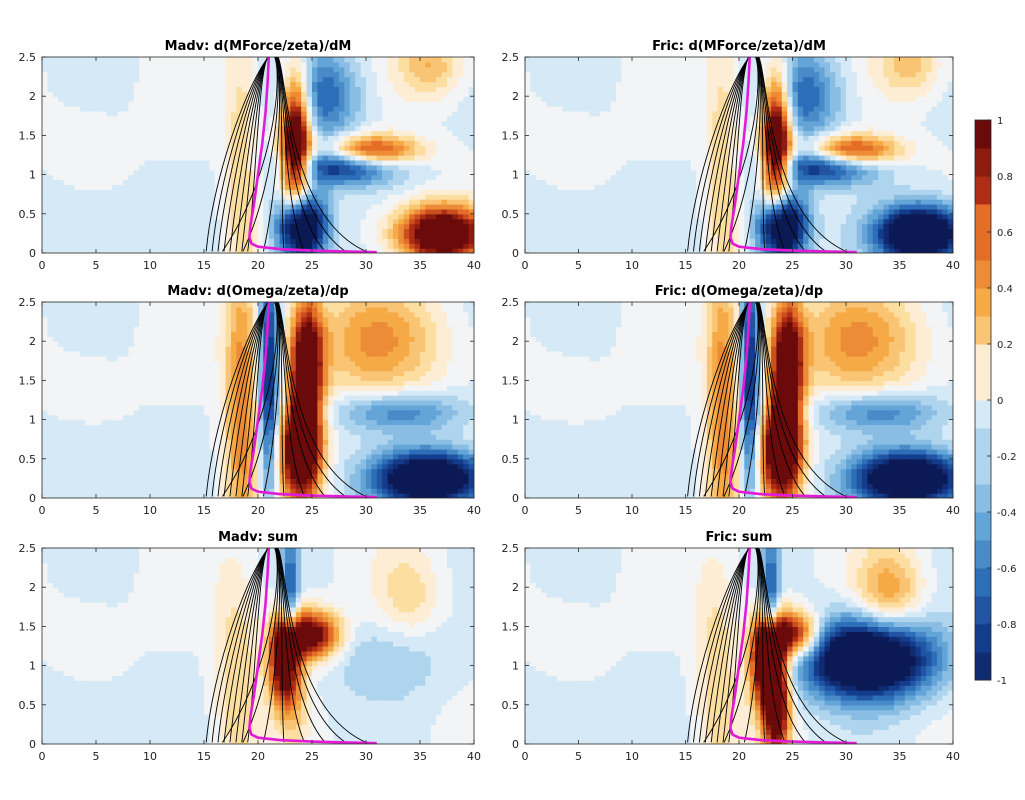 Image resolution: width=1025 pixels, height=800 pixels. What do you see at coordinates (1007, 457) in the screenshot?
I see `colorbar-tick-label: -0.2` at bounding box center [1007, 457].